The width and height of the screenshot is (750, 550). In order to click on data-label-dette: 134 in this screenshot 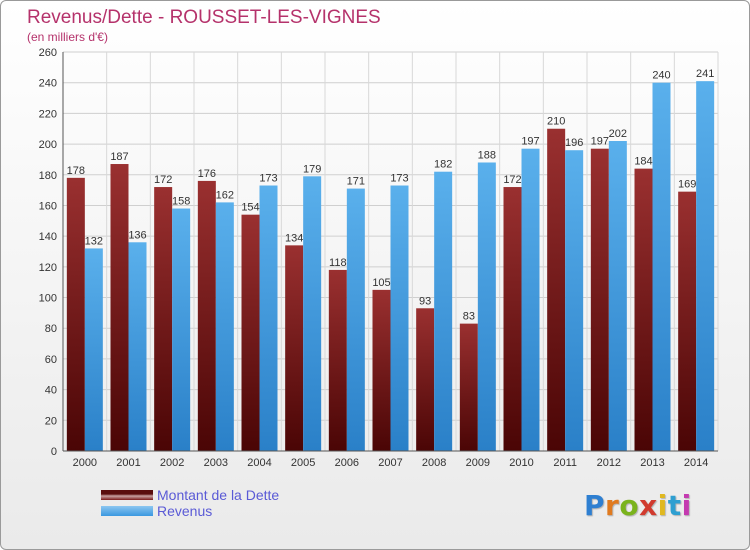, I will do `click(294, 238)`.